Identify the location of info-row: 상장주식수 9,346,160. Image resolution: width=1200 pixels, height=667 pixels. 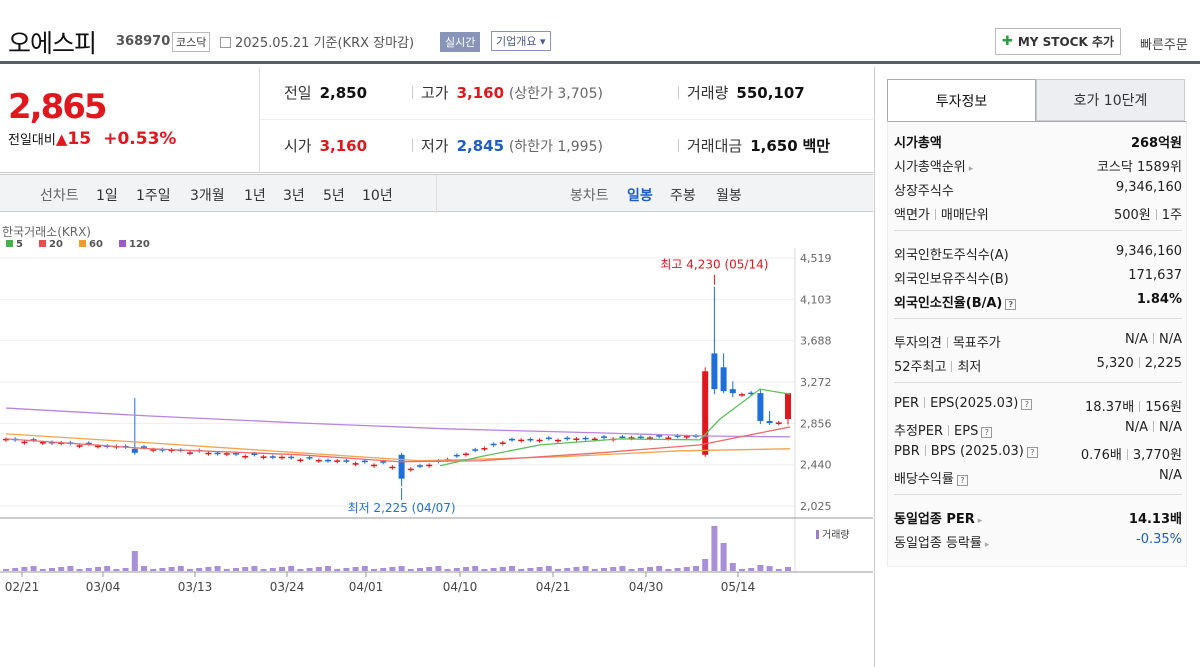
(1038, 190).